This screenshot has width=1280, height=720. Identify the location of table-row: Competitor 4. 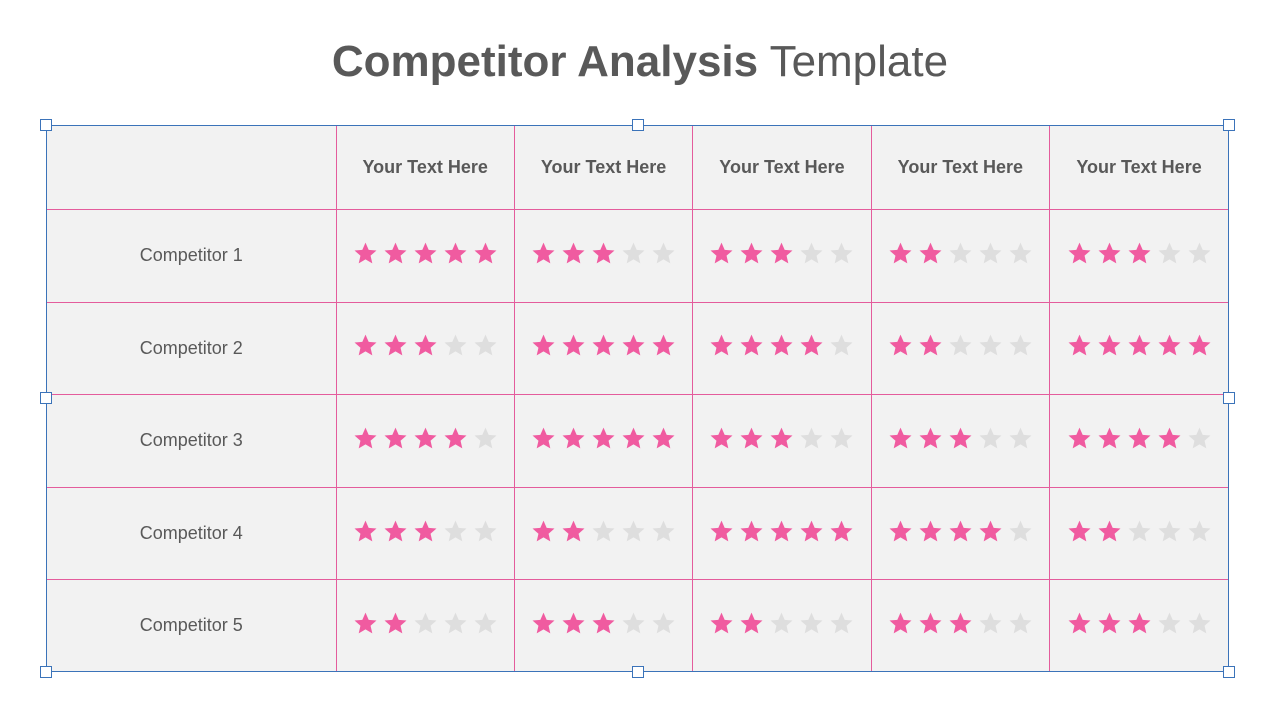
(637, 533).